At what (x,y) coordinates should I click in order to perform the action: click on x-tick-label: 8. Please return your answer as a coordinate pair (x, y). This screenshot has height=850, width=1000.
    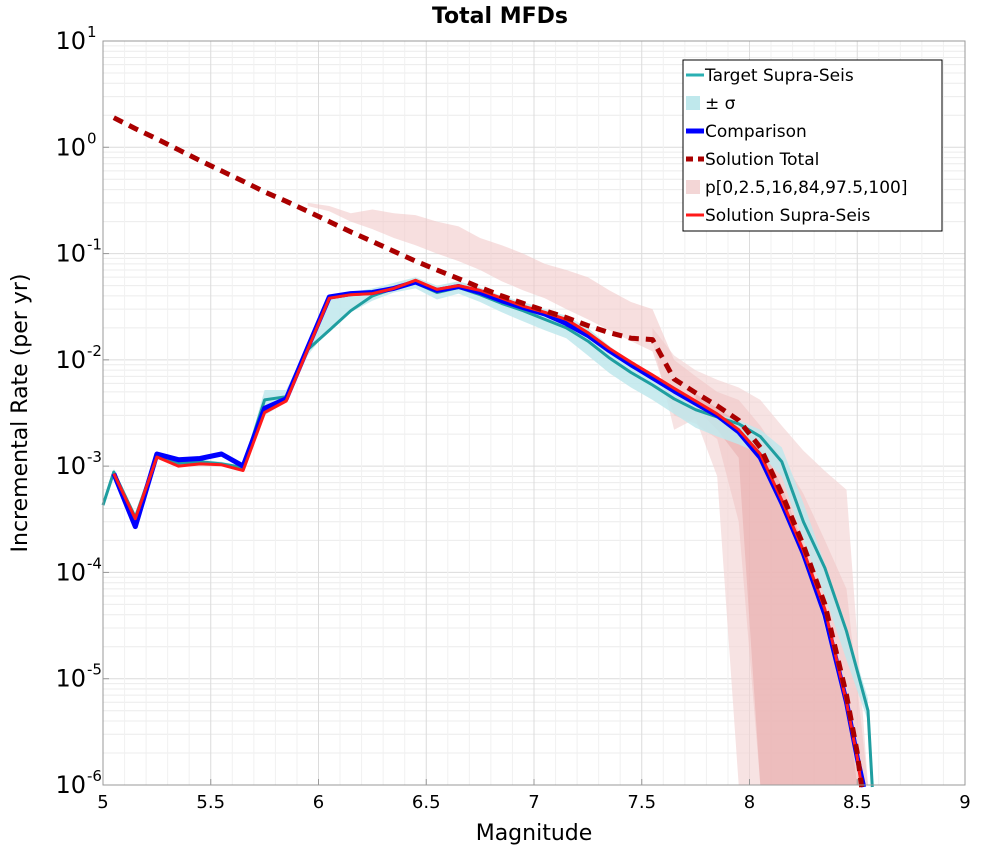
    Looking at the image, I should click on (749, 802).